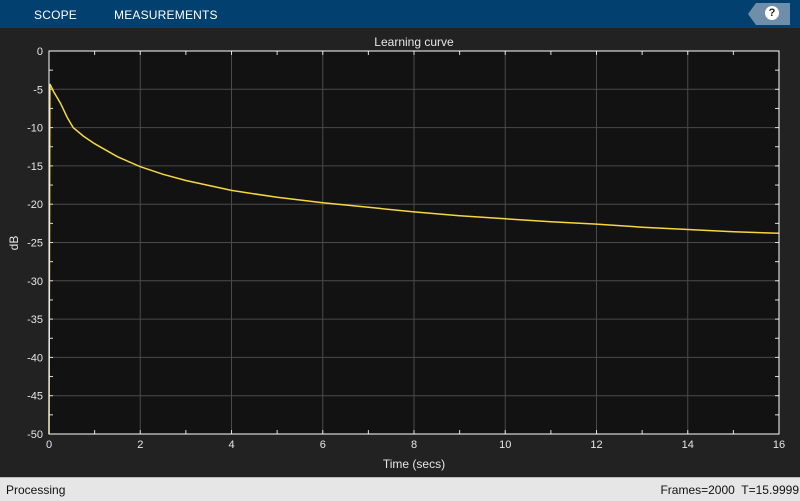 The height and width of the screenshot is (501, 800). I want to click on x-tick-label: 10, so click(505, 445).